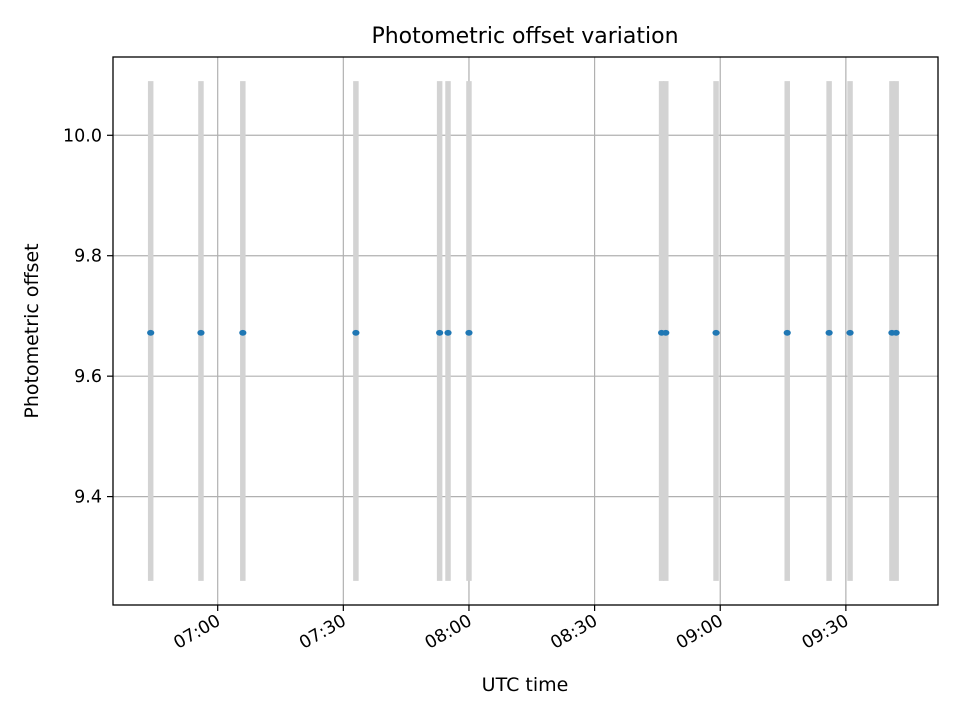  I want to click on y-axis-label: Photometric offset, so click(32, 330).